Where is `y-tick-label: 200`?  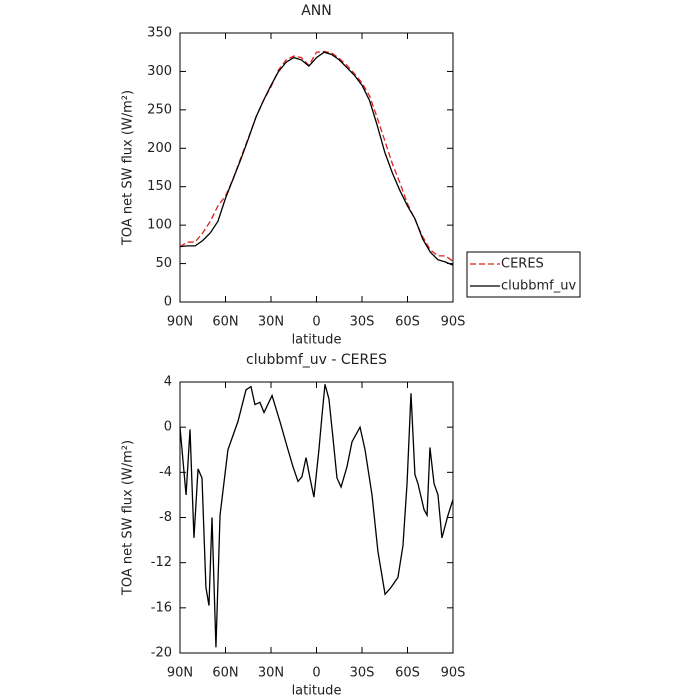 y-tick-label: 200 is located at coordinates (159, 148).